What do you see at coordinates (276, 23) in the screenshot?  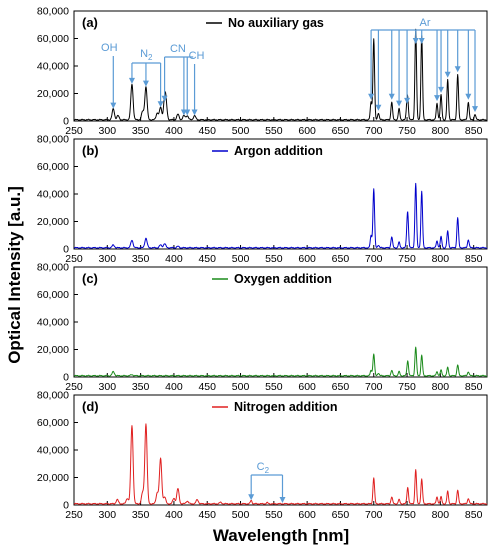 I see `legend-label: No auxiliary gas` at bounding box center [276, 23].